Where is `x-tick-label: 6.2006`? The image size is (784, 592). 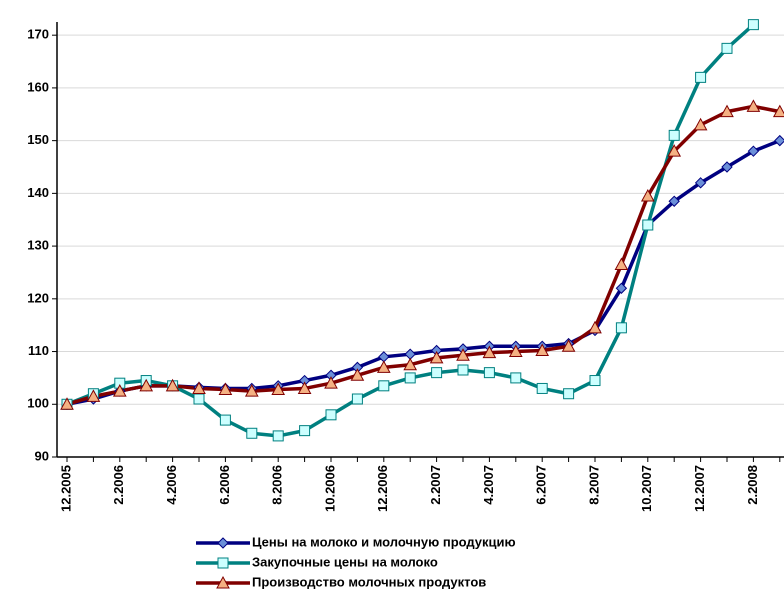 x-tick-label: 6.2006 is located at coordinates (224, 485).